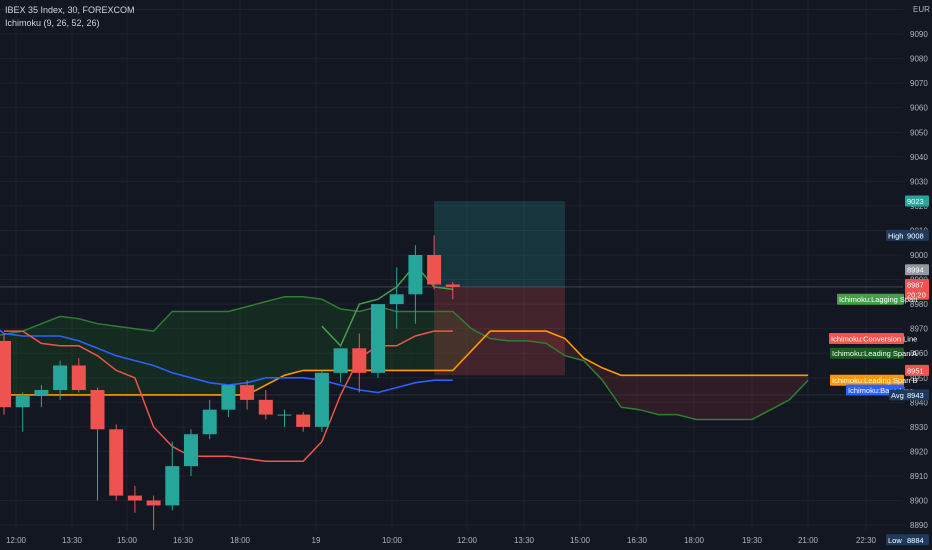  I want to click on avg-price-tag-bg, so click(917, 395).